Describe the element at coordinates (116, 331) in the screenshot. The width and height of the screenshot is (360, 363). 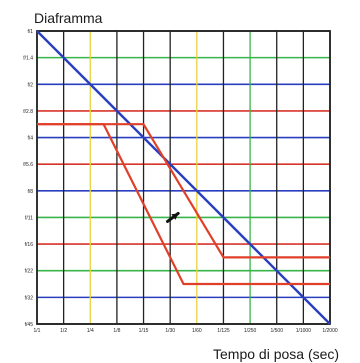
I see `x-tick-label: 1/8` at that location.